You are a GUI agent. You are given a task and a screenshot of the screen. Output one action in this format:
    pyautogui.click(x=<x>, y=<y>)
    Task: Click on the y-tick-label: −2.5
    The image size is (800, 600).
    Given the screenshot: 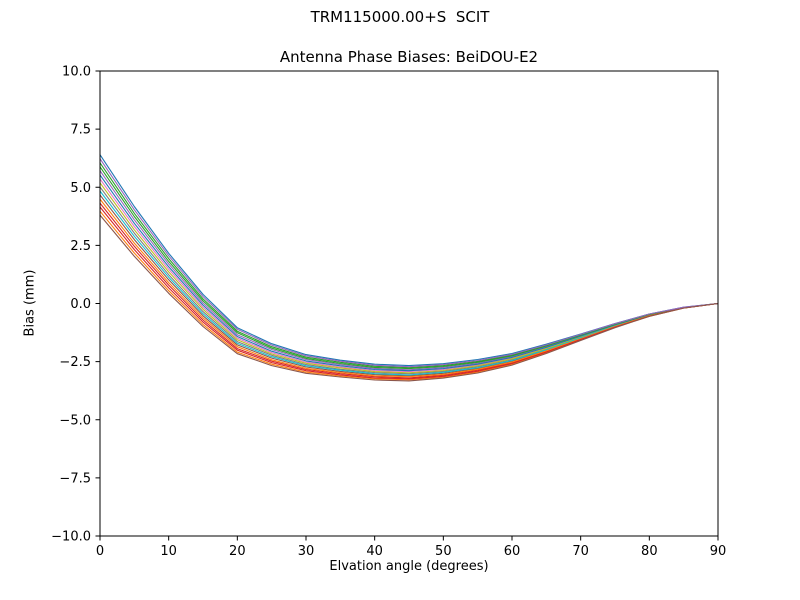 What is the action you would take?
    pyautogui.click(x=75, y=362)
    